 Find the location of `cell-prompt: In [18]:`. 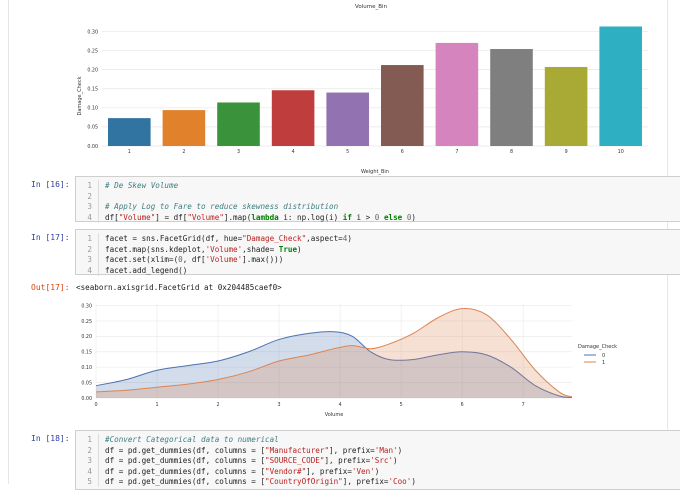

cell-prompt: In [18]: is located at coordinates (50, 438).